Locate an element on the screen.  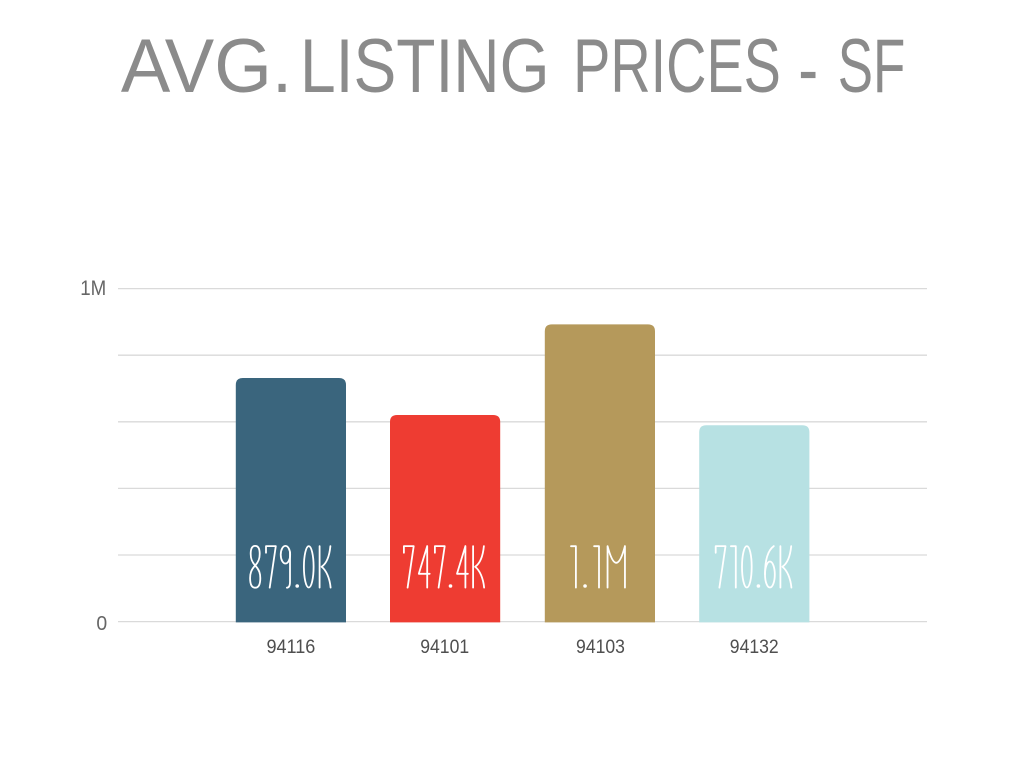
svg-text: 94116 is located at coordinates (290, 647).